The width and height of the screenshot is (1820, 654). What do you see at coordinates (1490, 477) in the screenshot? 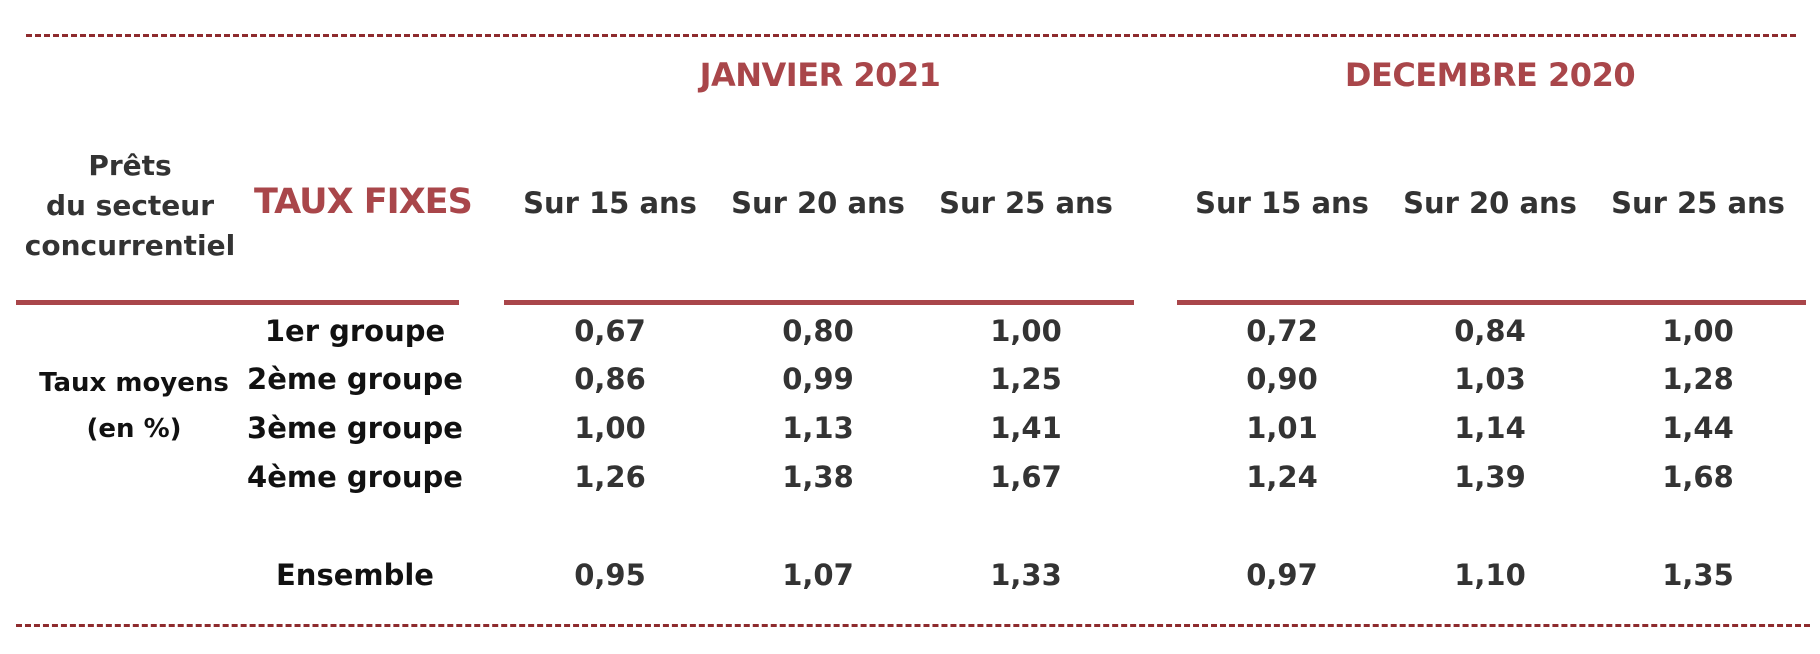
I see `table-cell: 1,39` at bounding box center [1490, 477].